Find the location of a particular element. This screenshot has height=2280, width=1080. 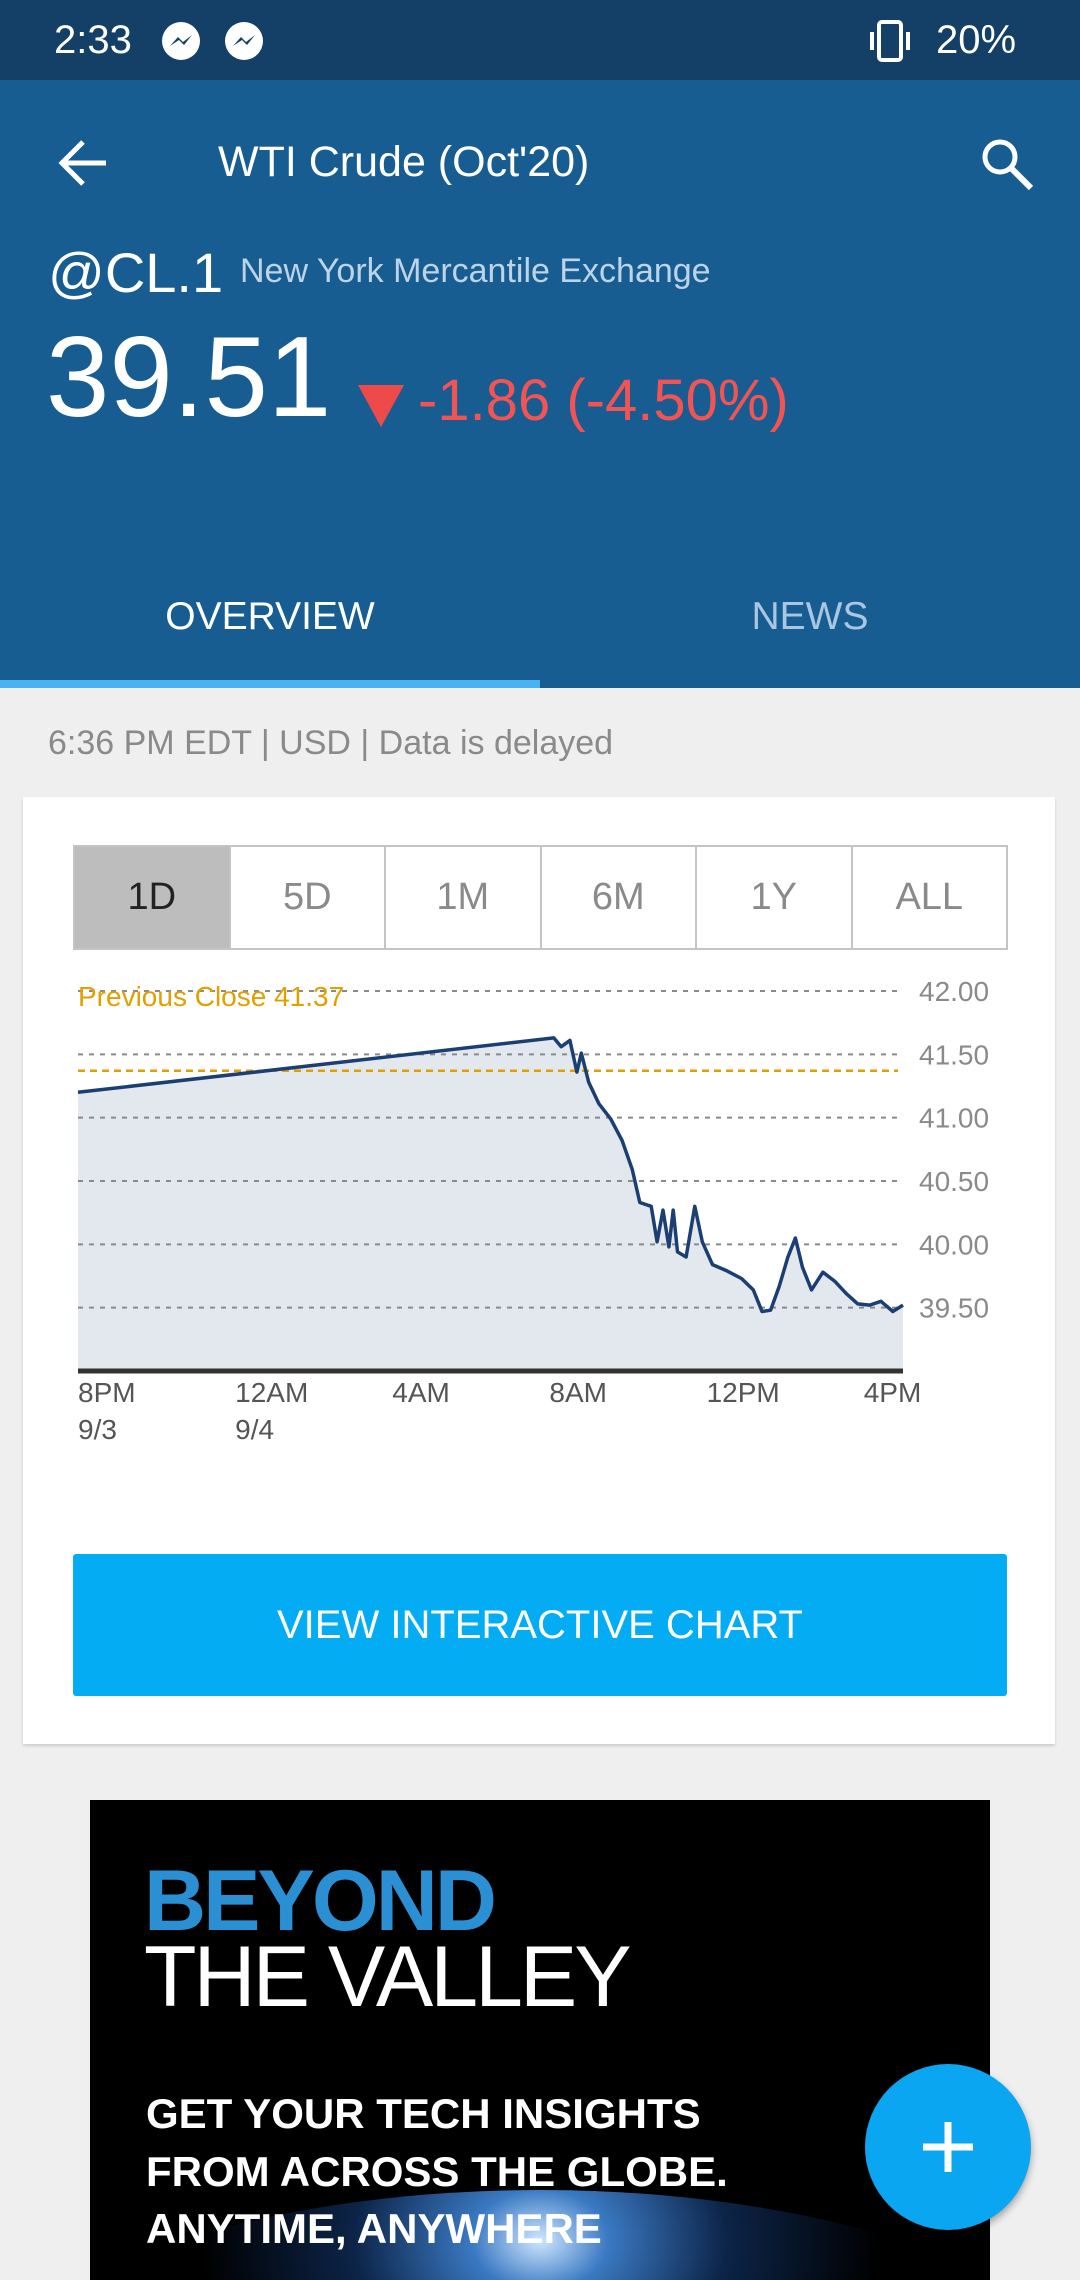

ad-line: ANYTIME, ANYWHERE is located at coordinates (374, 2228).